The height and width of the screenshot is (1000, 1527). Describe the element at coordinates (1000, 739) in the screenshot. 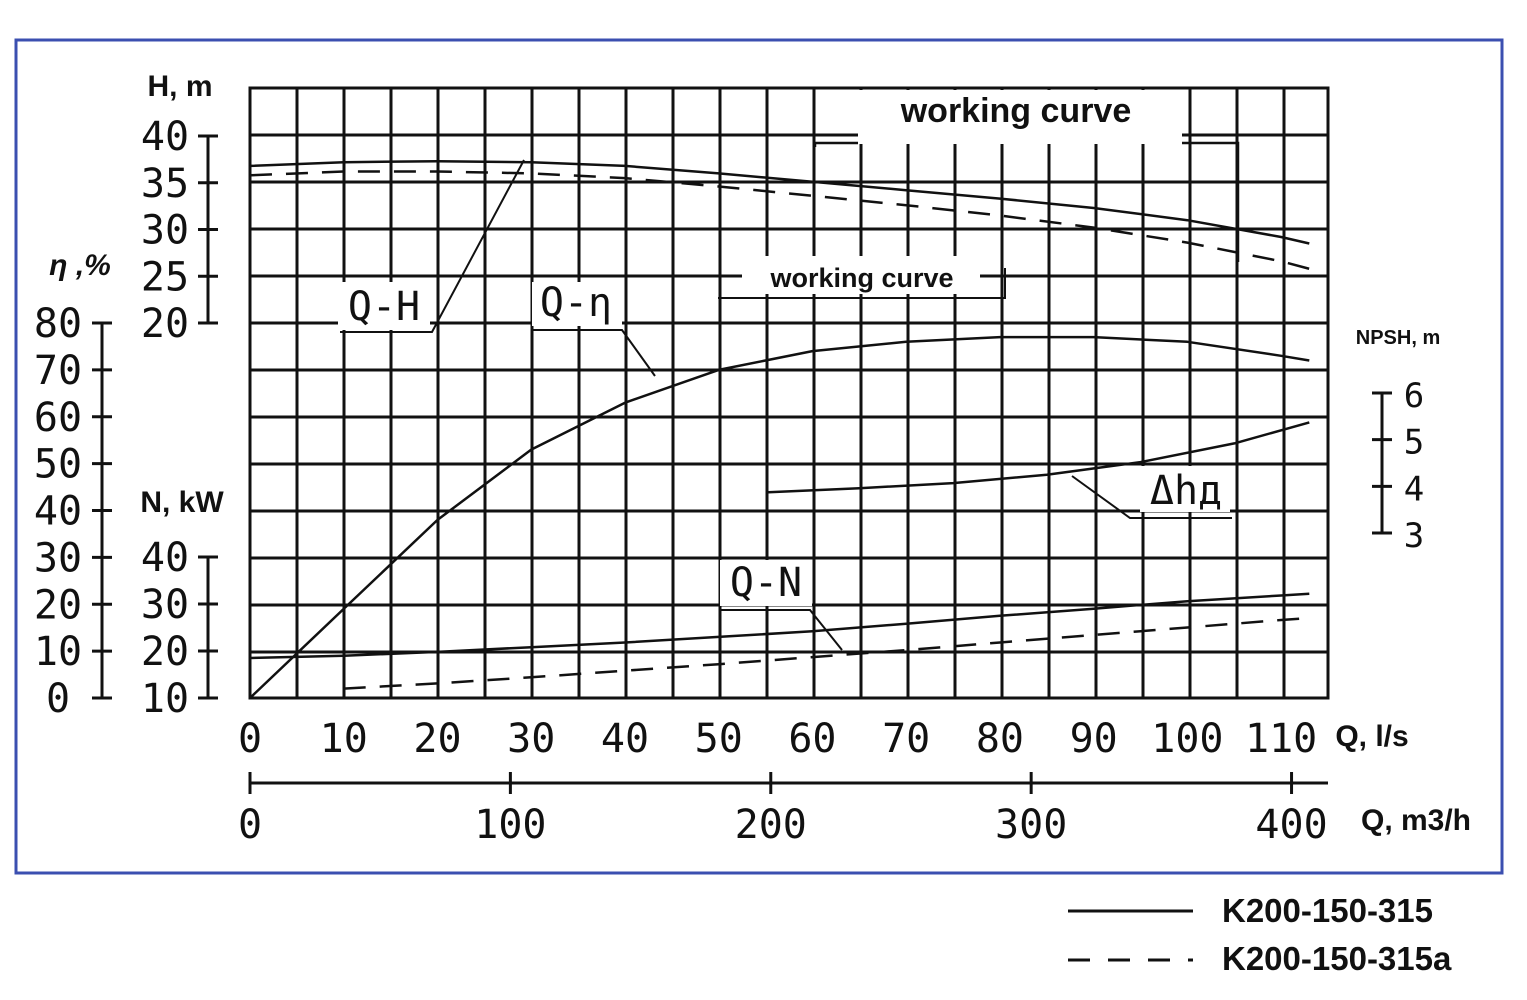

I see `x-tick-label-ls: 80` at that location.